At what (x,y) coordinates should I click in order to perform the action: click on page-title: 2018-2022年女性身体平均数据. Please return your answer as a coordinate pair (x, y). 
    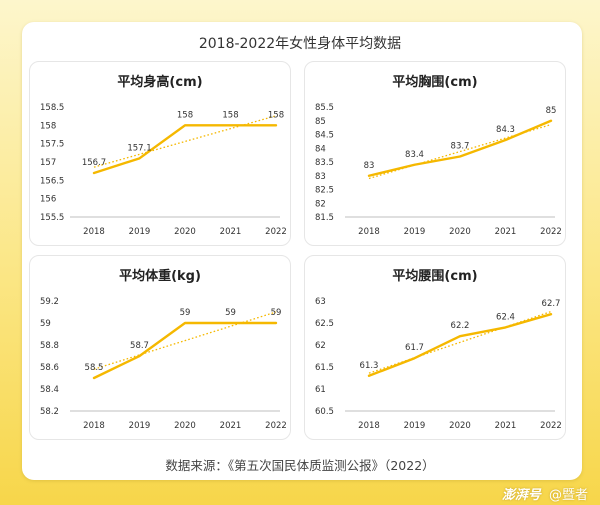
    Looking at the image, I should click on (300, 44).